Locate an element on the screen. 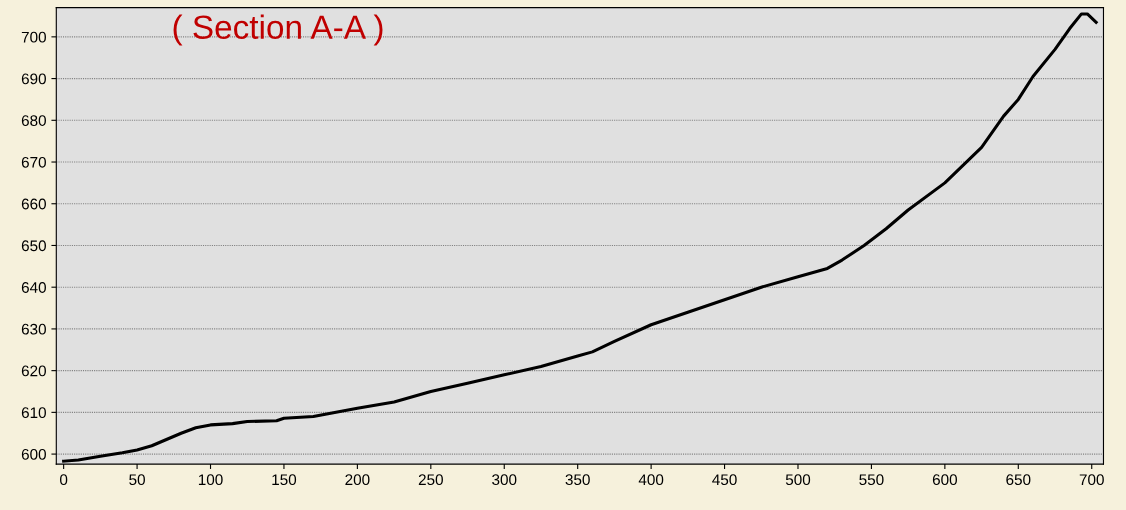  x-tick-label: 550 is located at coordinates (871, 480).